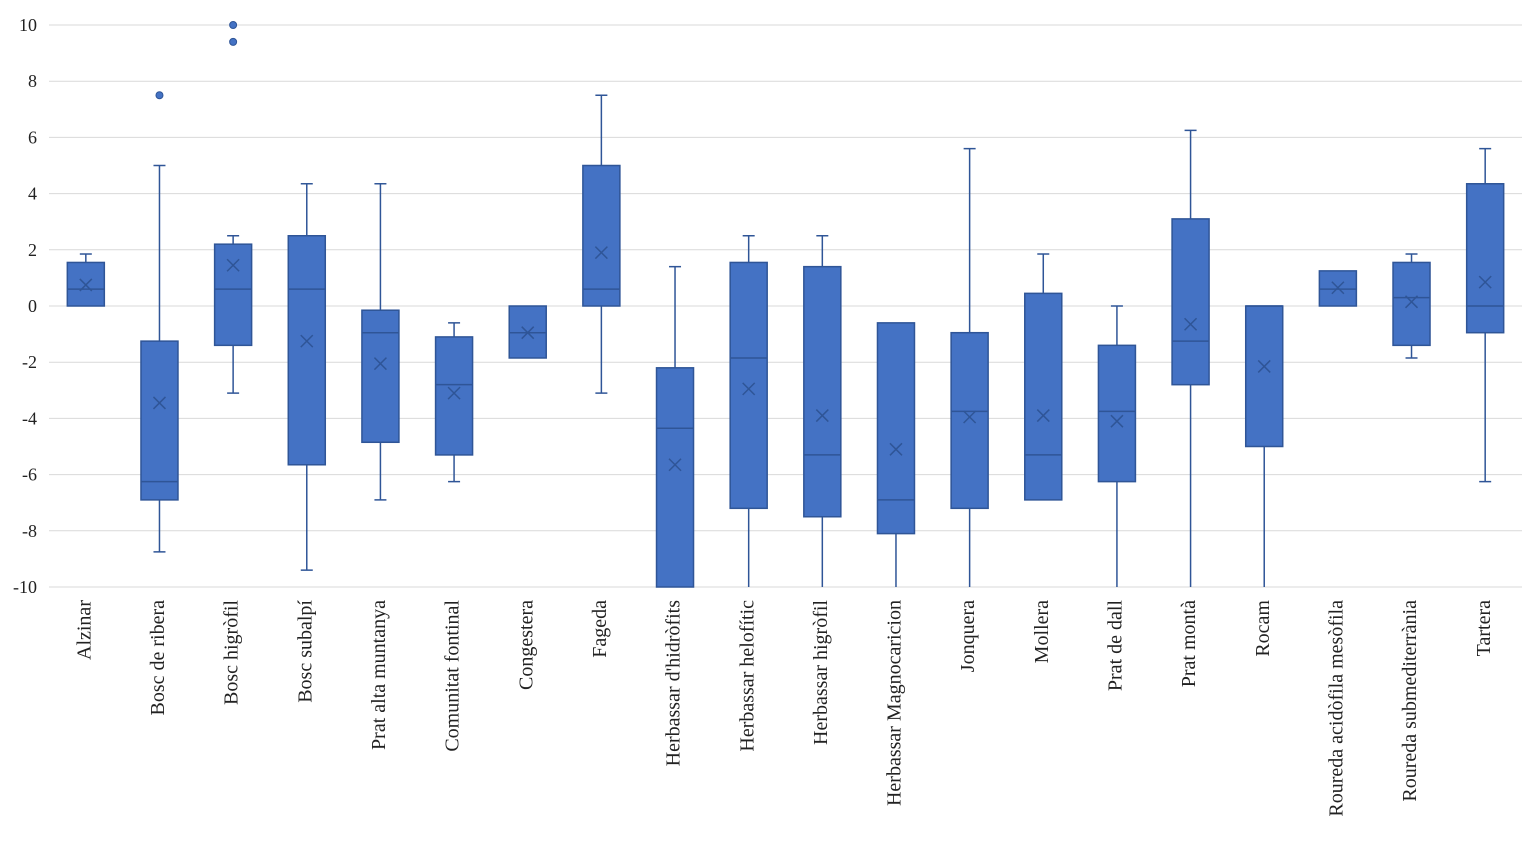  I want to click on category-label: Herbassar Magnocaricion, so click(895, 703).